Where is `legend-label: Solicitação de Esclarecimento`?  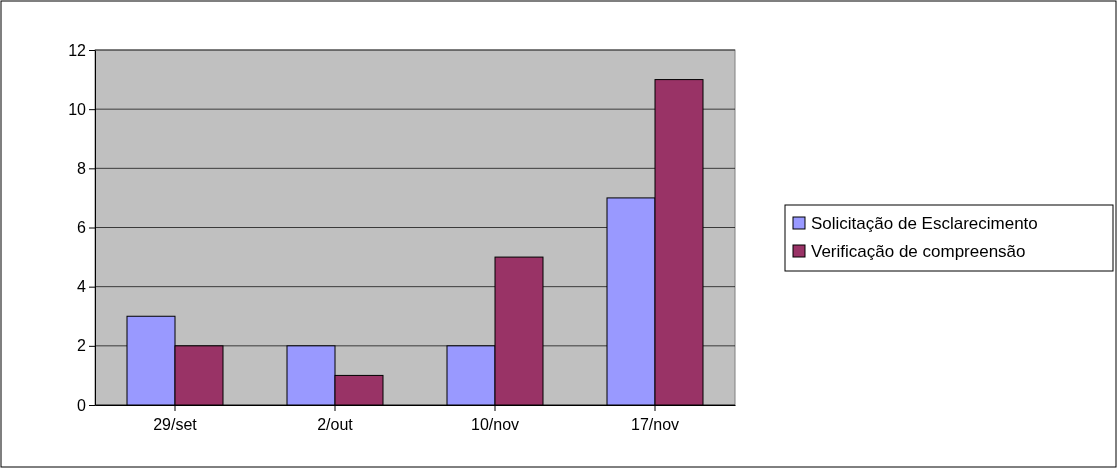
legend-label: Solicitação de Esclarecimento is located at coordinates (924, 223).